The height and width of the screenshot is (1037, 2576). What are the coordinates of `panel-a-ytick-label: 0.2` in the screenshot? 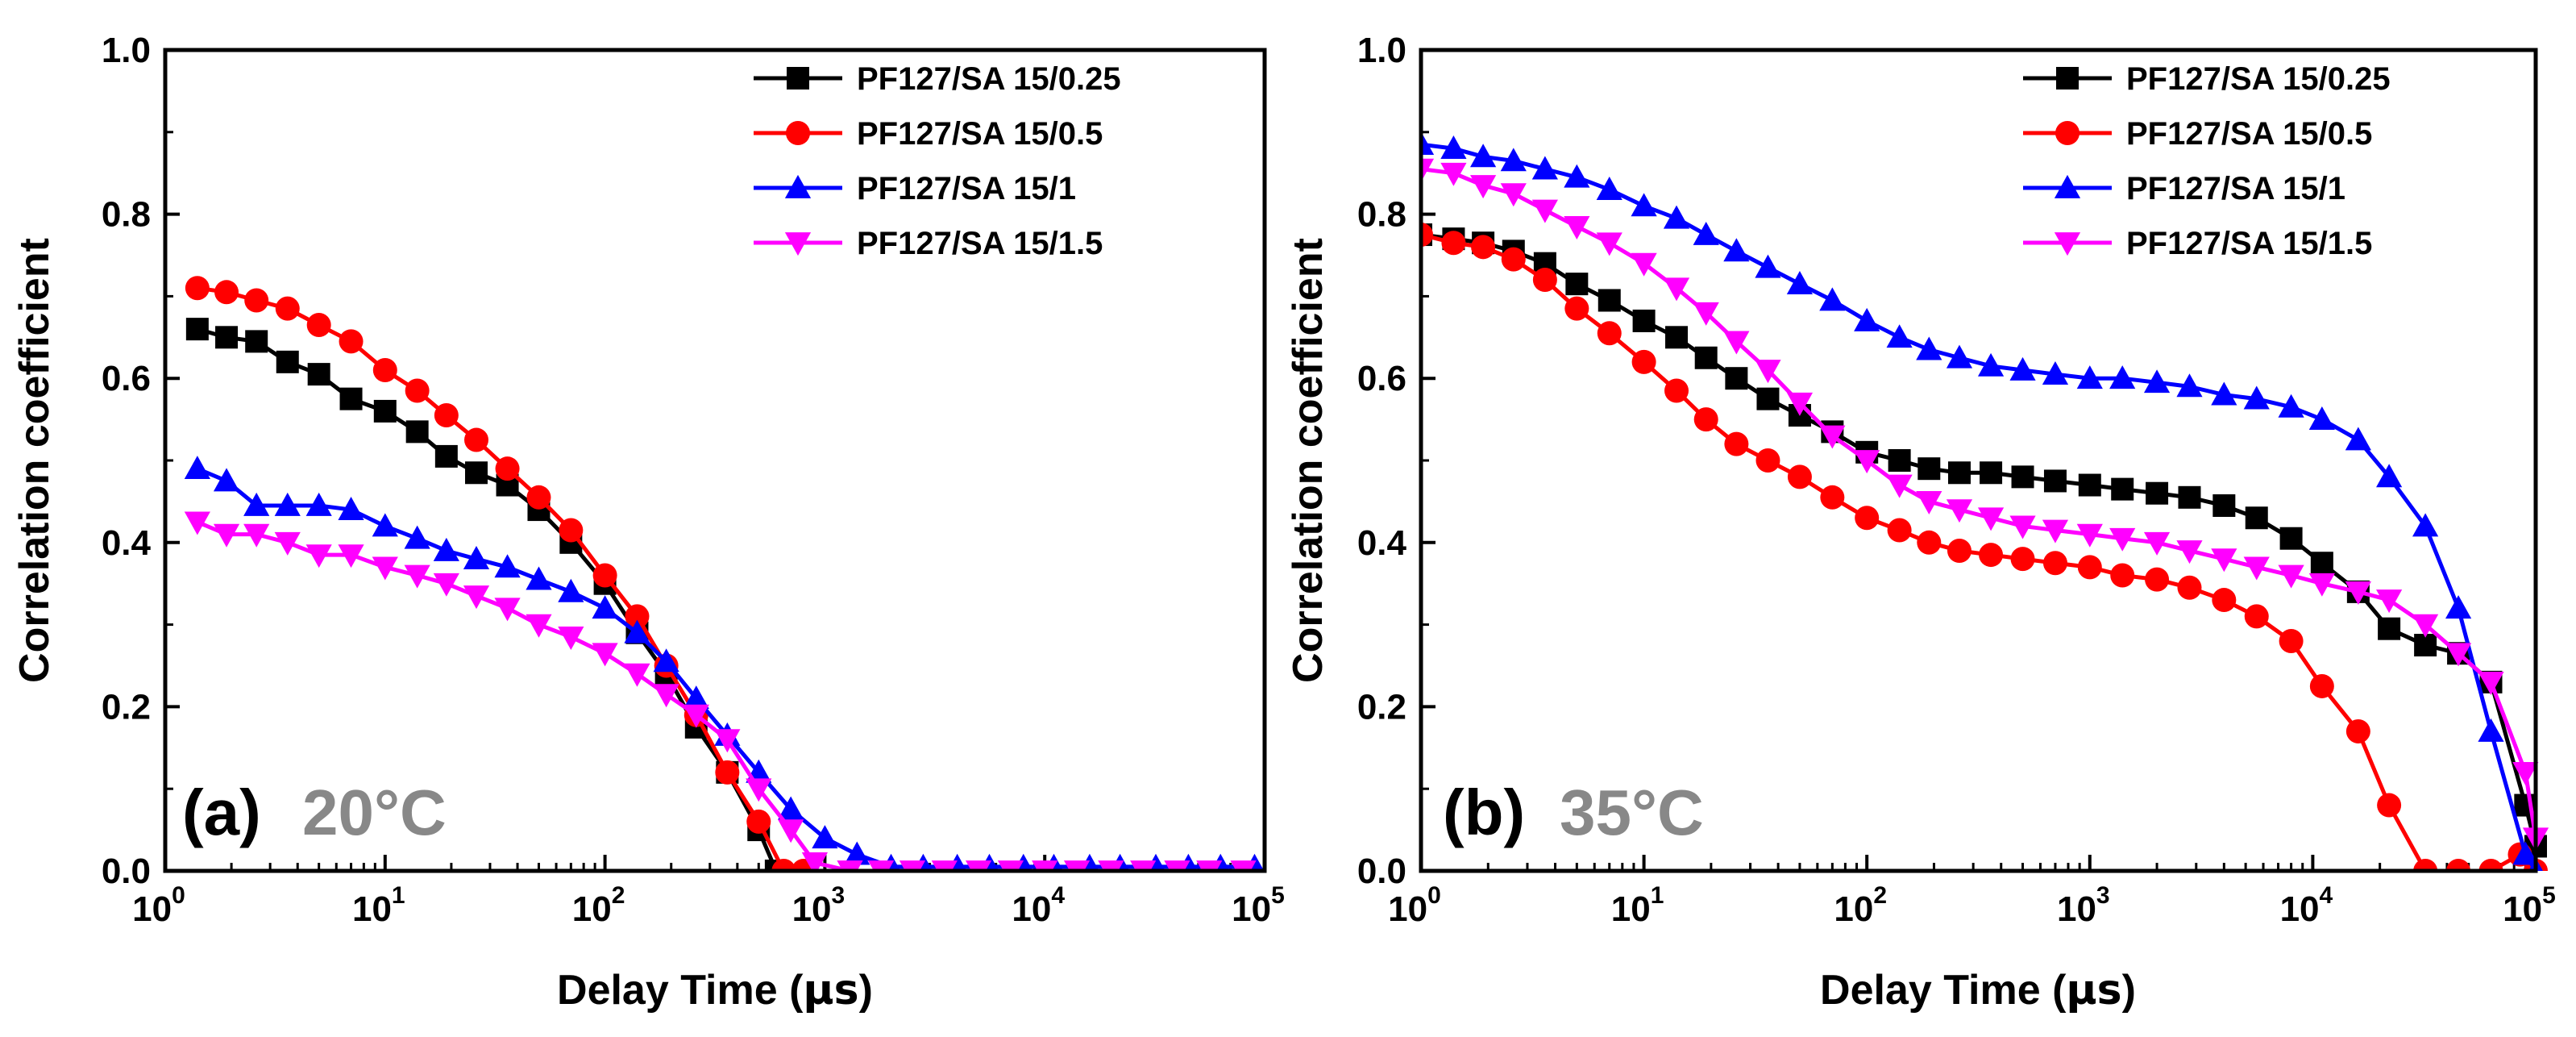 It's located at (126, 707).